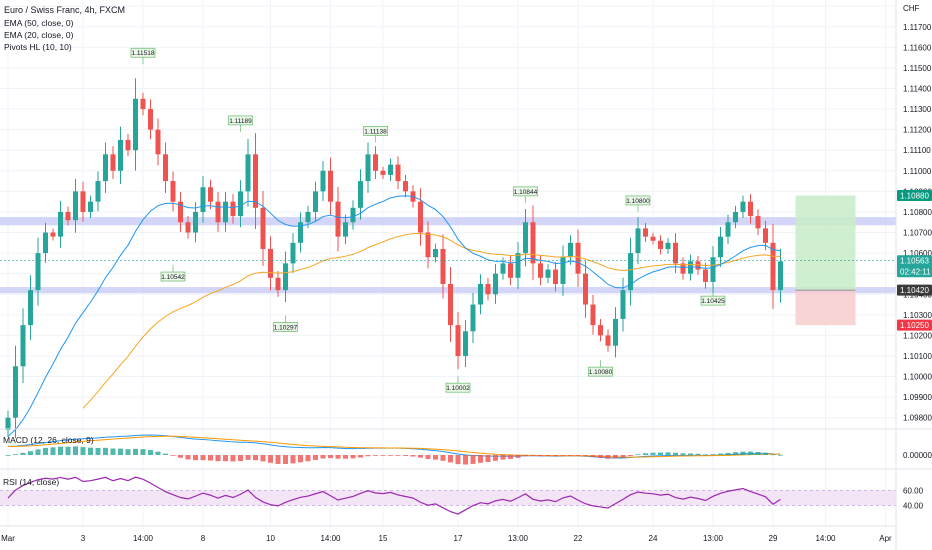  What do you see at coordinates (458, 388) in the screenshot?
I see `pivot-label: 1.10002` at bounding box center [458, 388].